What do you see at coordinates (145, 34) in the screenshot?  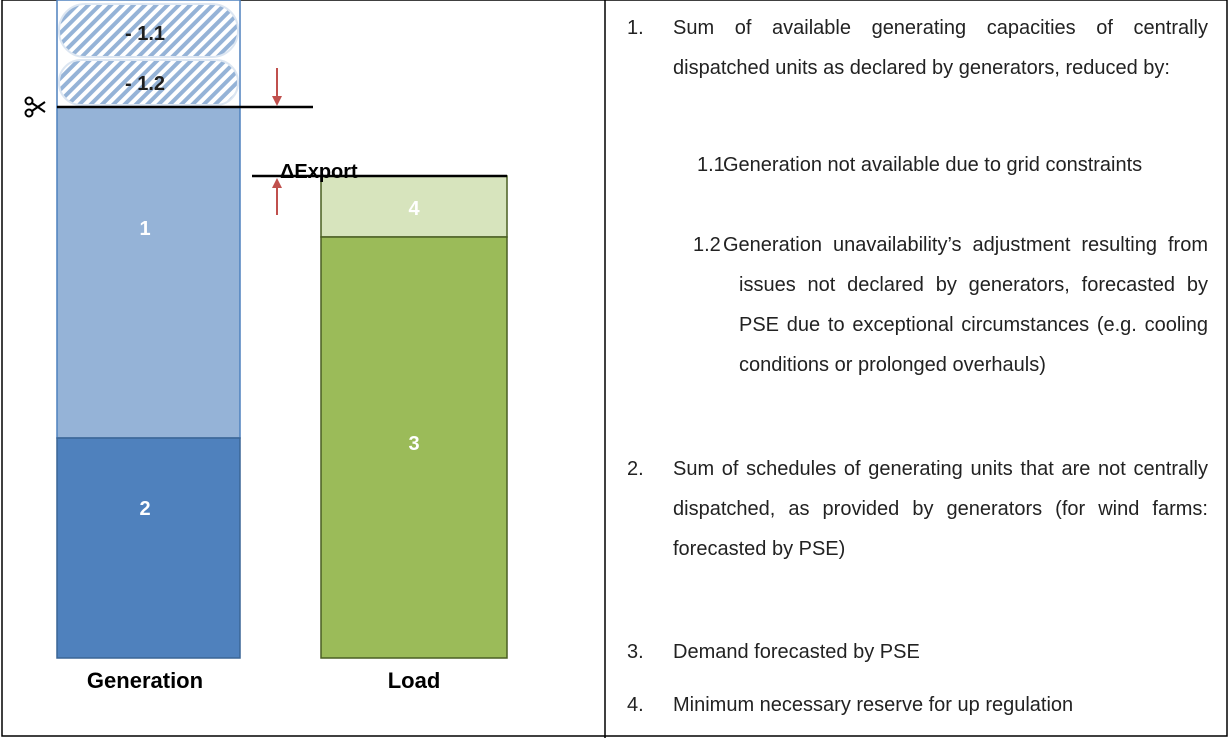 I see `label: - 1.1` at bounding box center [145, 34].